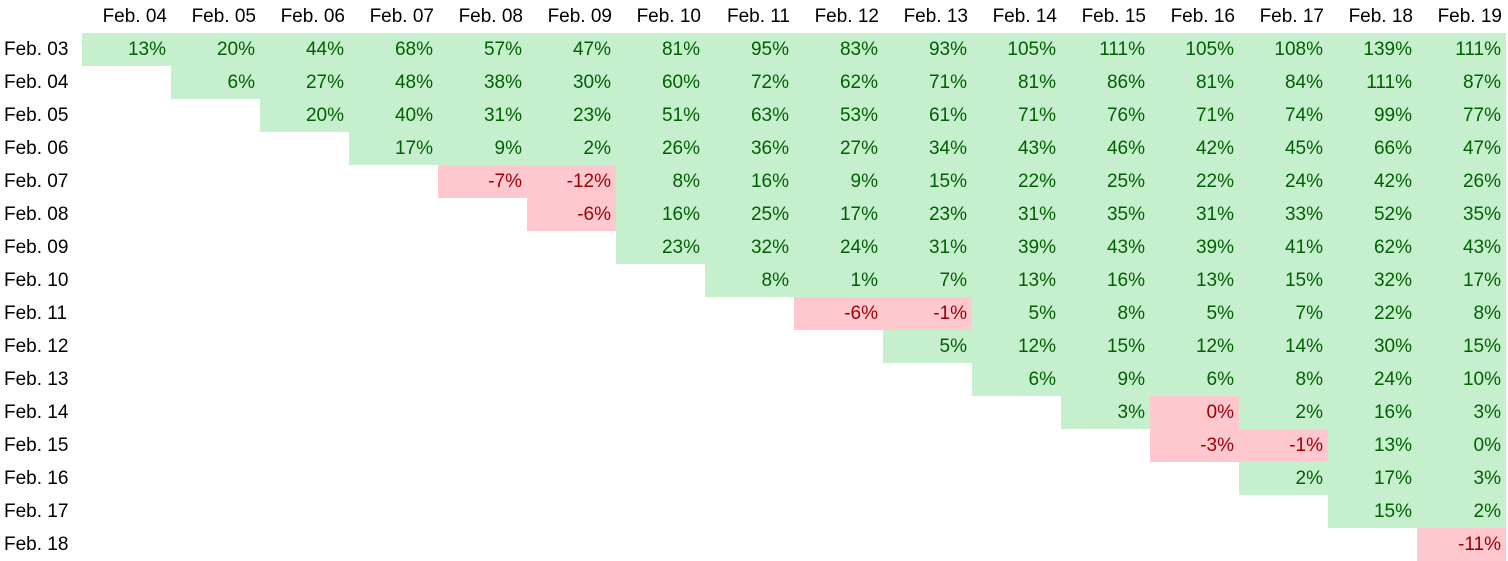 Image resolution: width=1508 pixels, height=561 pixels. I want to click on table-cell-positive: 45%, so click(1283, 148).